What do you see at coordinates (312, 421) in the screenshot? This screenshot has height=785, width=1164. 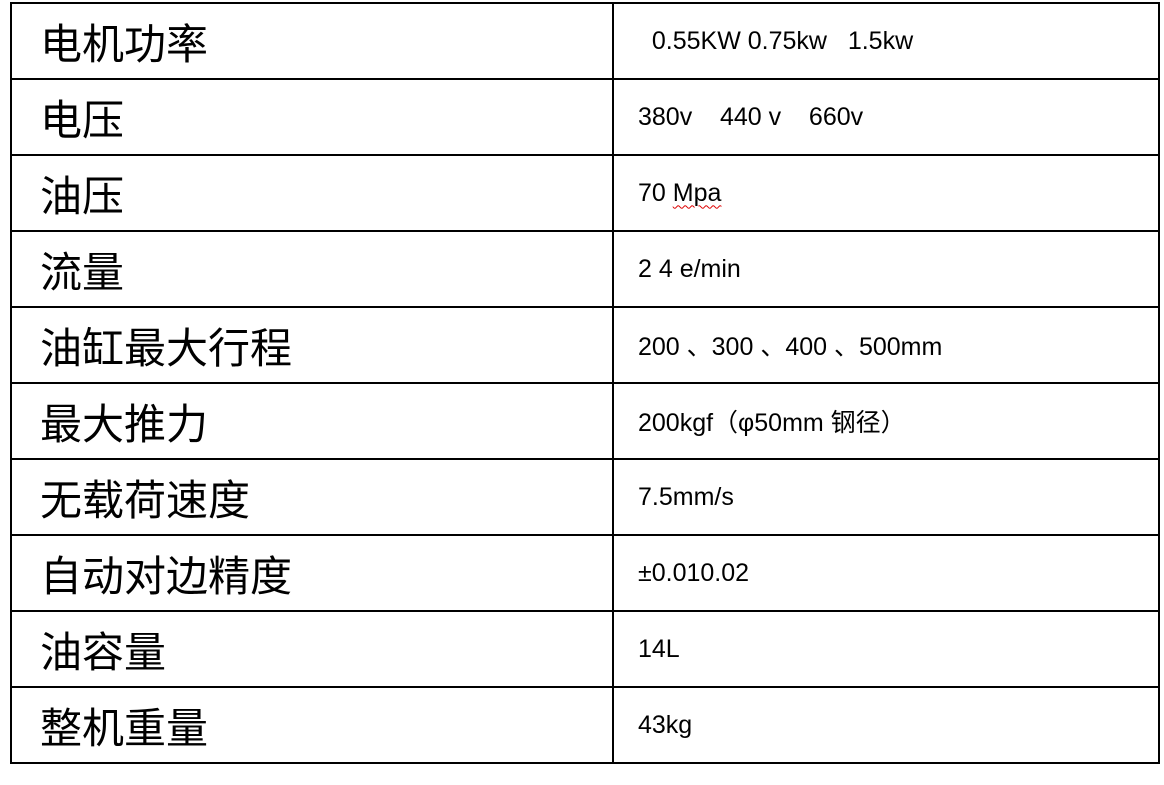 I see `spec-label: 最大推力` at bounding box center [312, 421].